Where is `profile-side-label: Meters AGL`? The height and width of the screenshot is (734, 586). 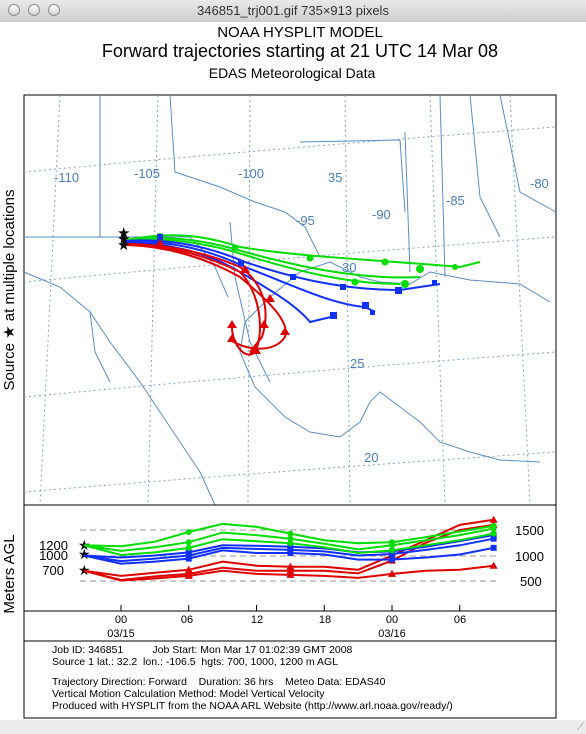
profile-side-label: Meters AGL is located at coordinates (9, 573).